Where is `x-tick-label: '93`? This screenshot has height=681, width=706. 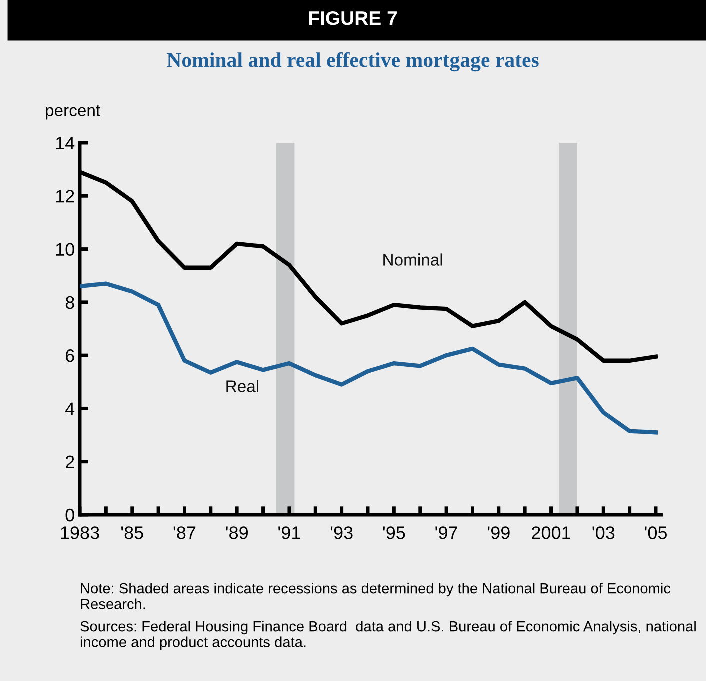
x-tick-label: '93 is located at coordinates (341, 533).